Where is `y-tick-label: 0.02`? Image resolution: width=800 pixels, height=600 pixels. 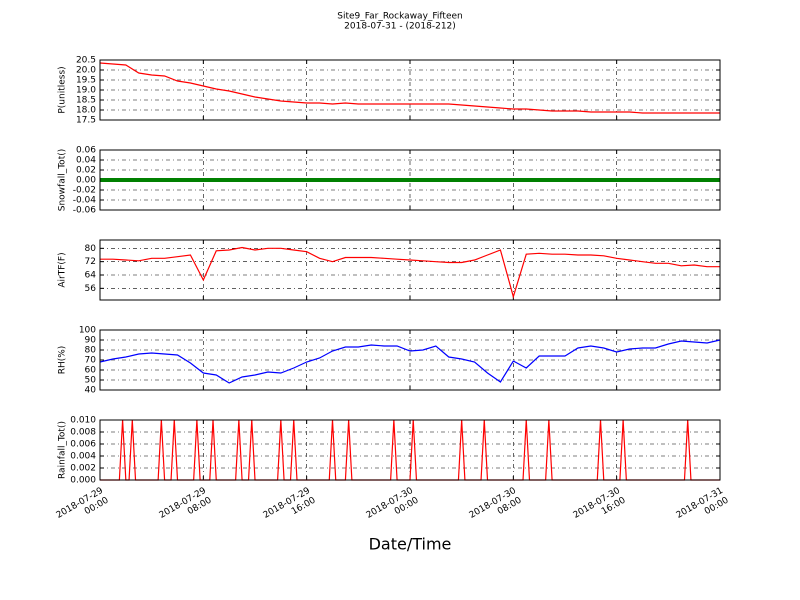 y-tick-label: 0.02 is located at coordinates (86, 171).